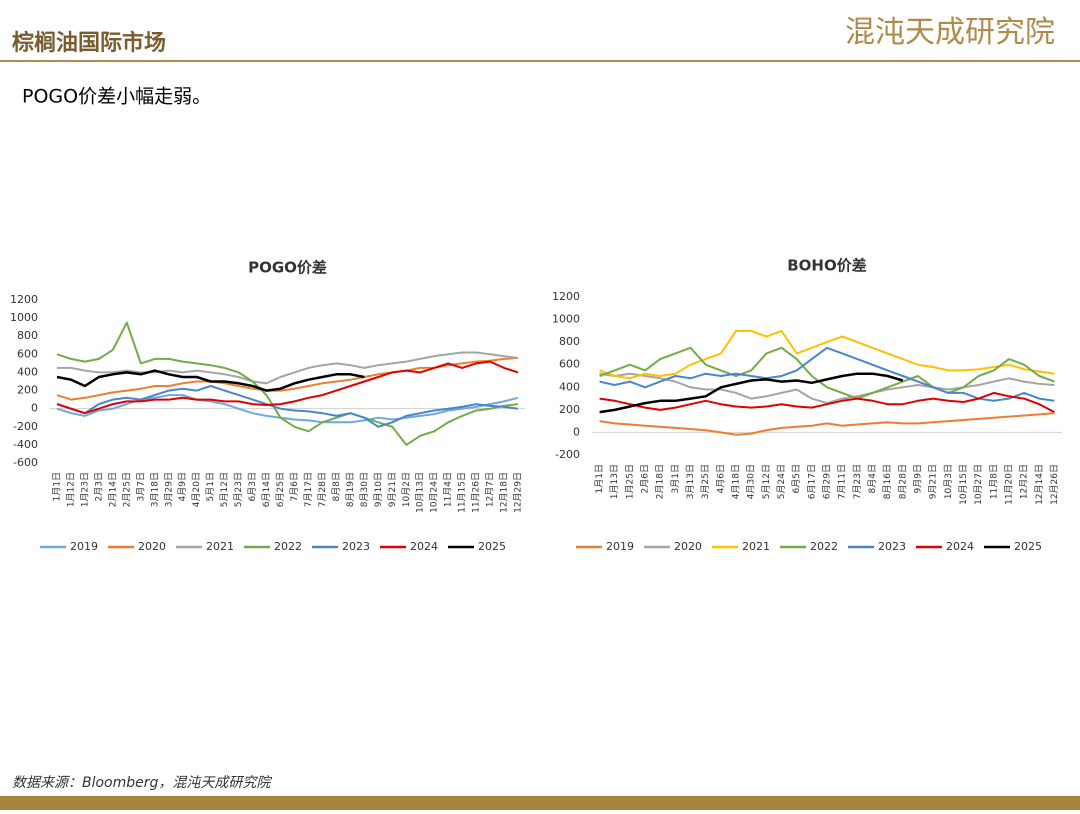 Image resolution: width=1080 pixels, height=814 pixels. What do you see at coordinates (287, 268) in the screenshot?
I see `chart-title: POGO价差` at bounding box center [287, 268].